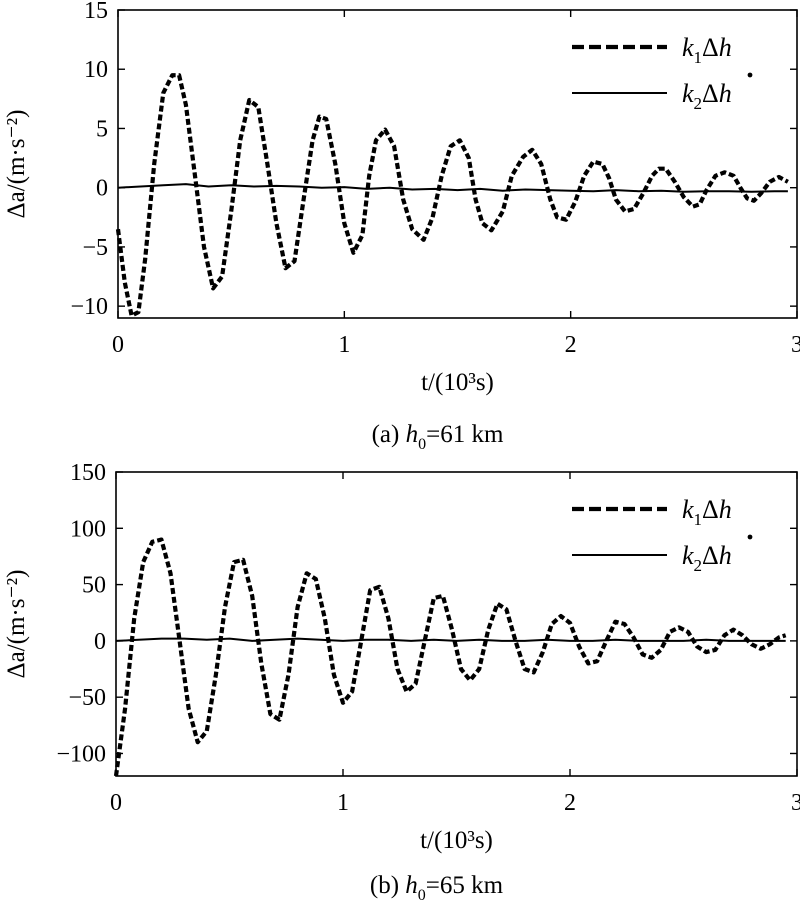 This screenshot has width=800, height=911. Describe the element at coordinates (95, 248) in the screenshot. I see `y-tick-label: −5` at that location.